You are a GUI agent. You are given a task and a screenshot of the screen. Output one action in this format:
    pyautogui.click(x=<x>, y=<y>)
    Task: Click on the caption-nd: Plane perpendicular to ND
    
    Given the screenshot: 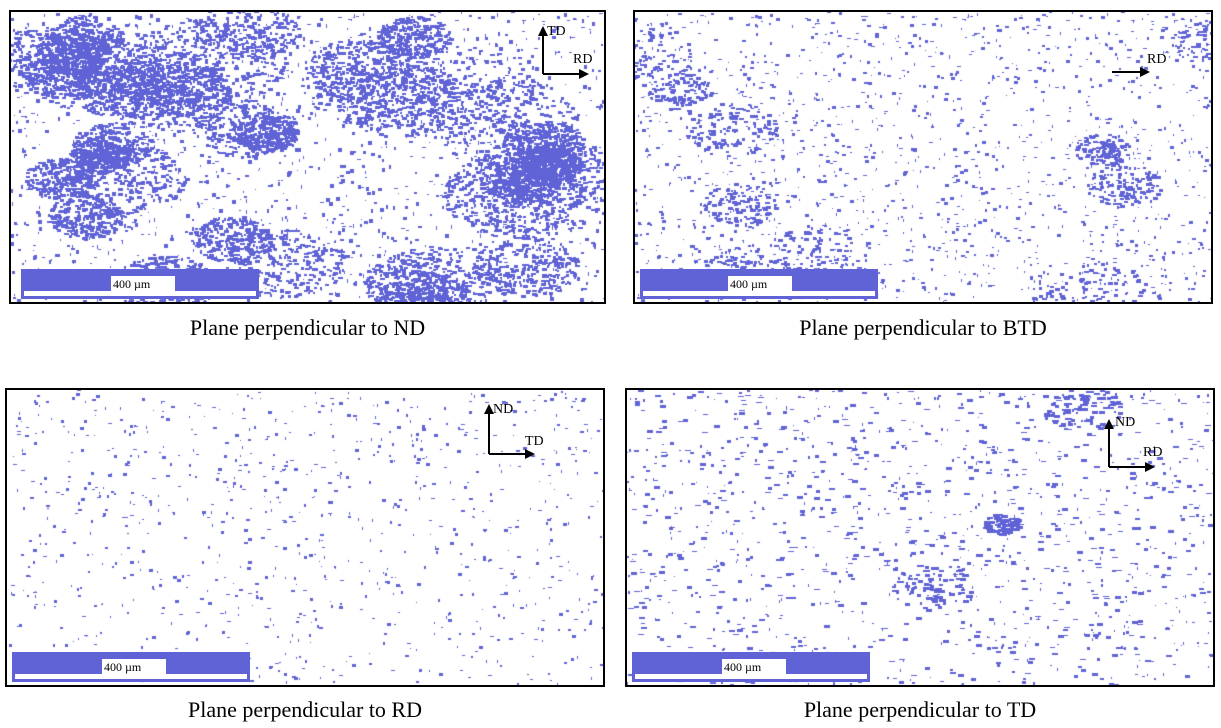 What is the action you would take?
    pyautogui.click(x=307, y=327)
    